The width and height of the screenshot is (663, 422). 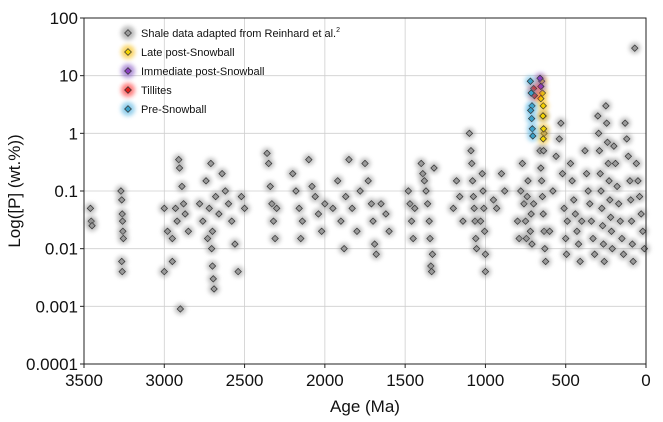 I want to click on y-tick-label: 0.001, so click(x=56, y=306).